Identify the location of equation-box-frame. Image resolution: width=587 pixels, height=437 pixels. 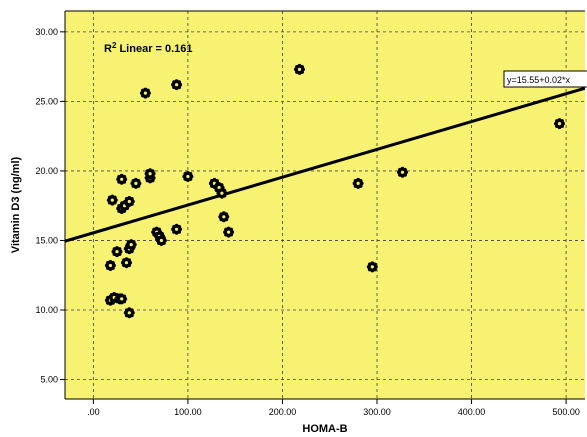
(545, 79).